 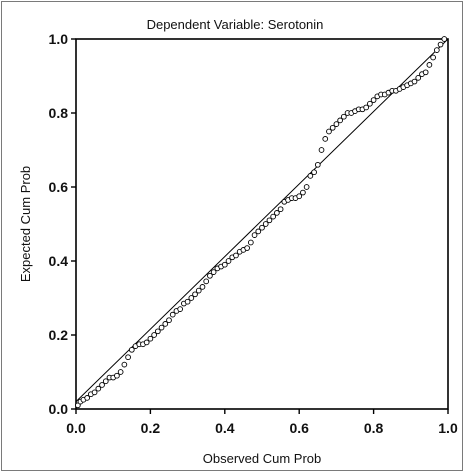 I want to click on x-tick-label: 1.0, so click(x=448, y=428).